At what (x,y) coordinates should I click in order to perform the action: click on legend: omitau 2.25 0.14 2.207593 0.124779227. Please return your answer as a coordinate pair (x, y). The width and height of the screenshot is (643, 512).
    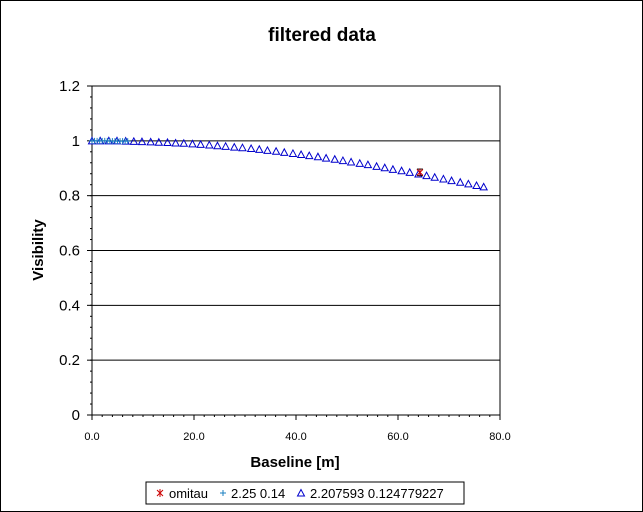
    Looking at the image, I should click on (305, 493).